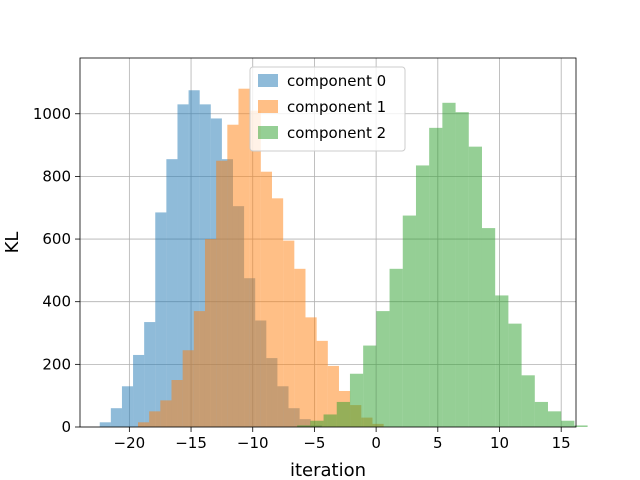  I want to click on x-tick-label: −15, so click(191, 443).